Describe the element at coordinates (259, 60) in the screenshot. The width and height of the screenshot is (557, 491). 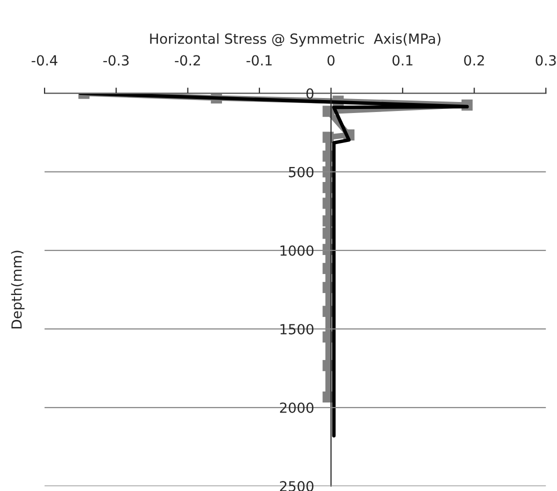
I see `x-tick-label: -0.1` at that location.